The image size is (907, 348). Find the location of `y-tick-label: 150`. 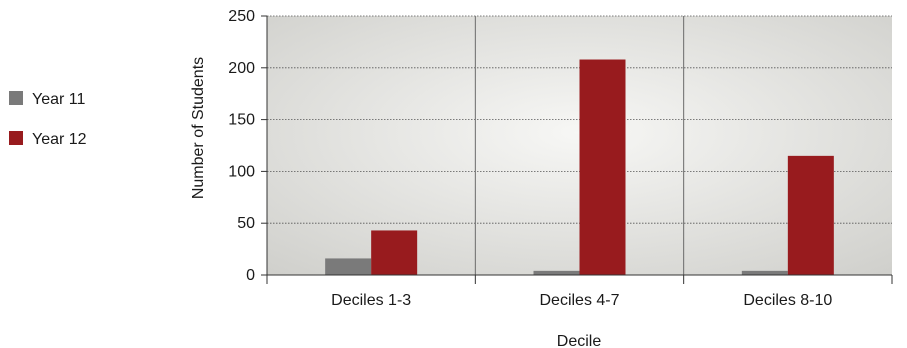

y-tick-label: 150 is located at coordinates (241, 120).